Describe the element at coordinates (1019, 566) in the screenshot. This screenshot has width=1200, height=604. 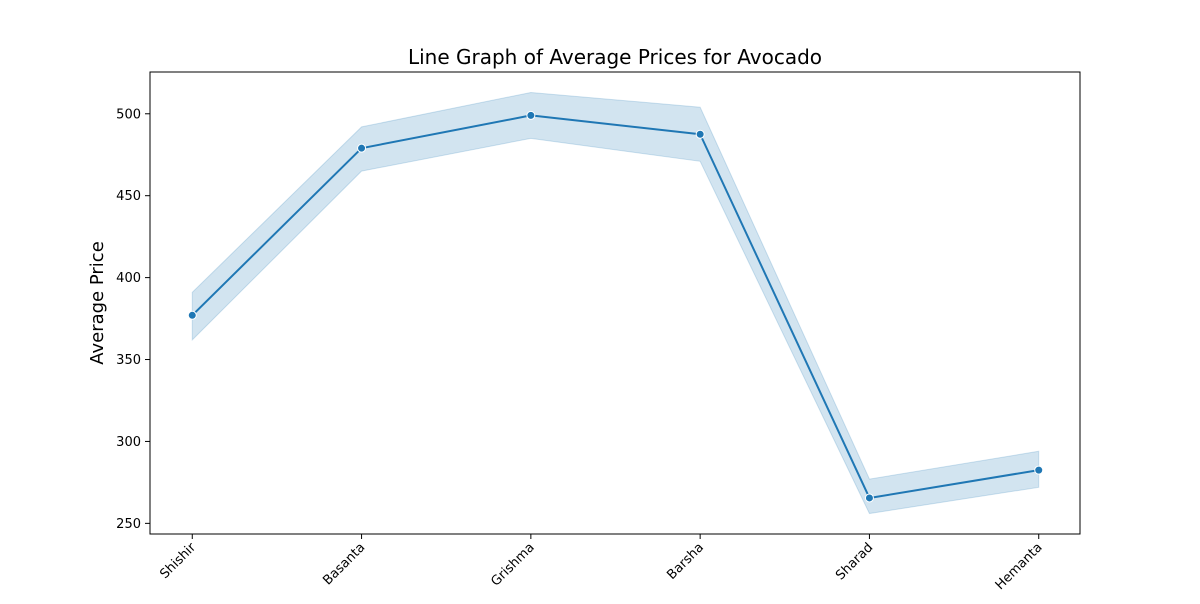
I see `x-tick-label: Hemanta` at that location.